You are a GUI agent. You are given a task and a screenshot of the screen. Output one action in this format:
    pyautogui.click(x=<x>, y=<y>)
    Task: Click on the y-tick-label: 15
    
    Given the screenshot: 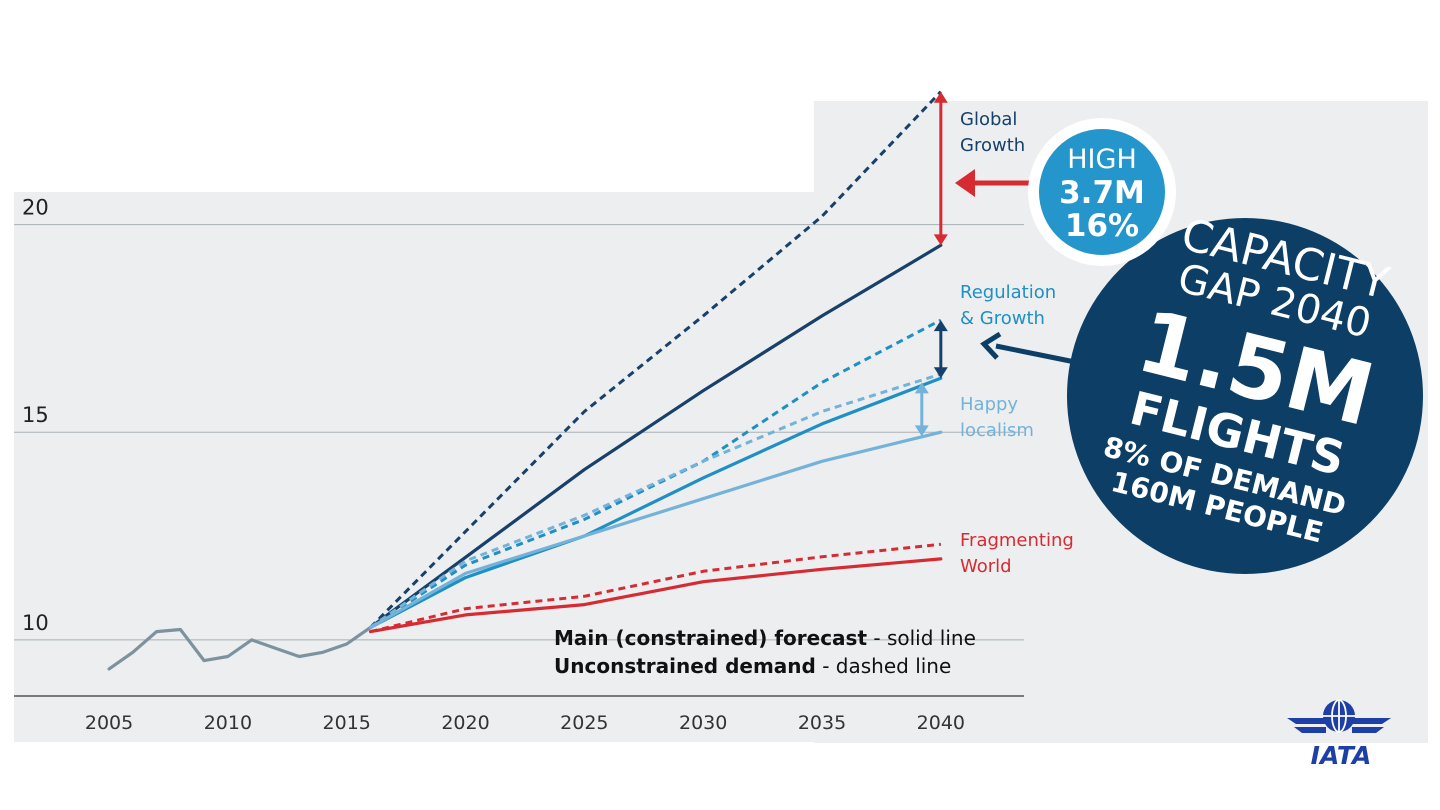 What is the action you would take?
    pyautogui.click(x=35, y=415)
    